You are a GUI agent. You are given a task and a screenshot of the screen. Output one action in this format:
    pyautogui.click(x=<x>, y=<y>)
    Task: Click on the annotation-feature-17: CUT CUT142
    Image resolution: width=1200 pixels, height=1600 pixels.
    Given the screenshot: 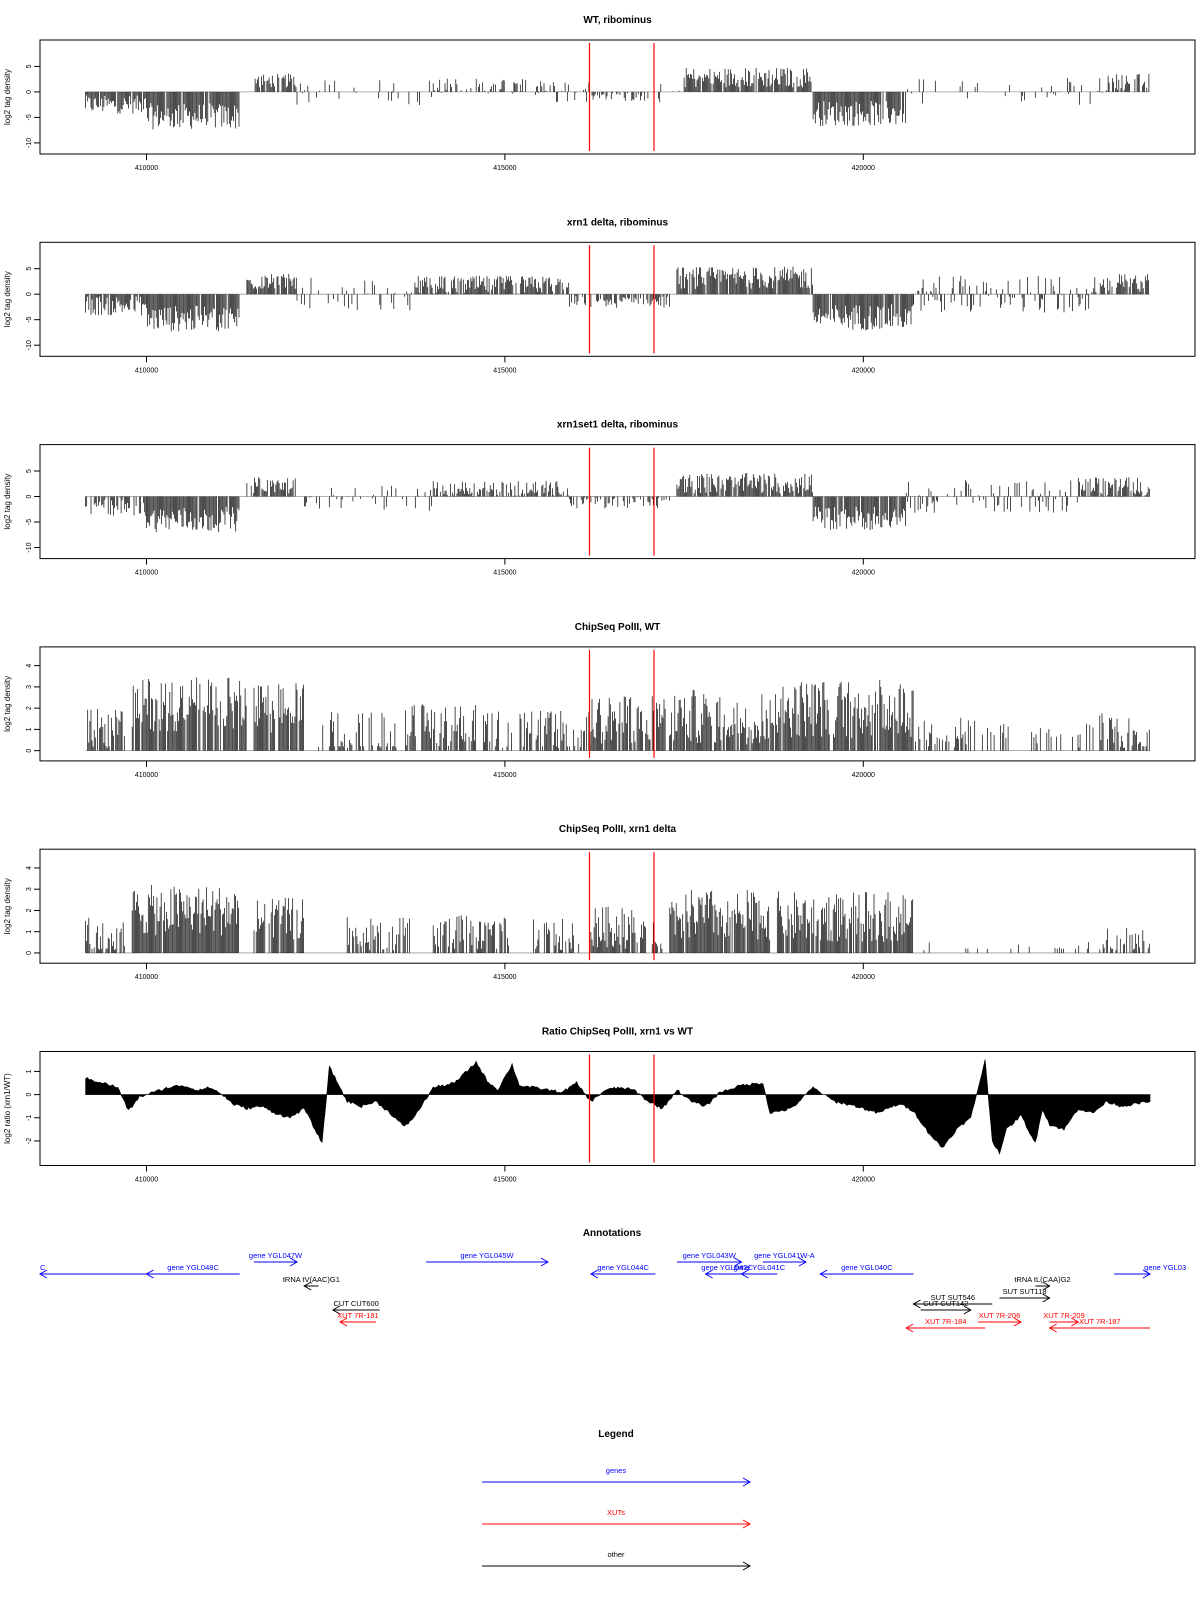 What is the action you would take?
    pyautogui.click(x=946, y=1307)
    